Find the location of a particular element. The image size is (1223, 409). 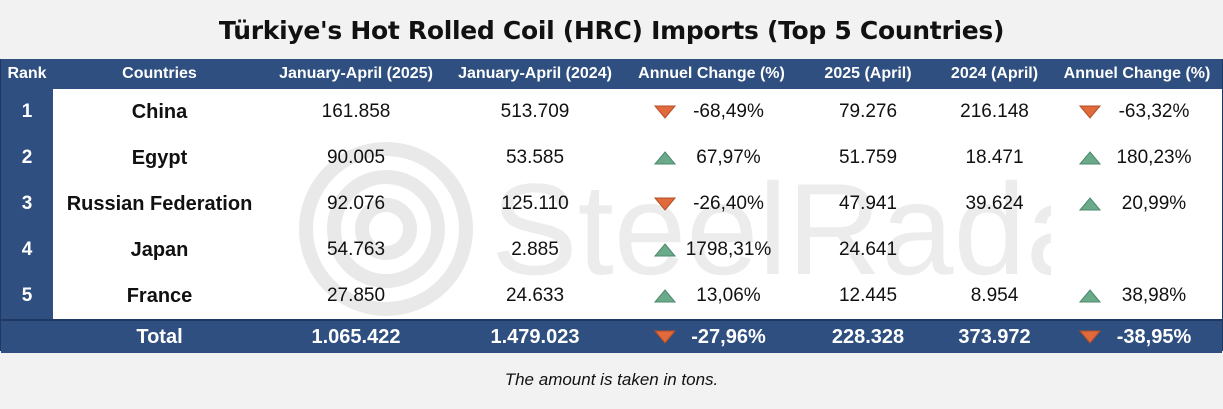

jan-apr-2025-cell: 54.763 is located at coordinates (356, 249).